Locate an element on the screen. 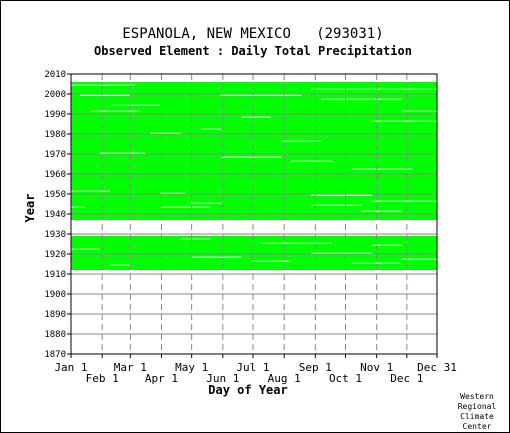 This screenshot has width=510, height=433. x-tick-label: Jul 1 is located at coordinates (252, 367).